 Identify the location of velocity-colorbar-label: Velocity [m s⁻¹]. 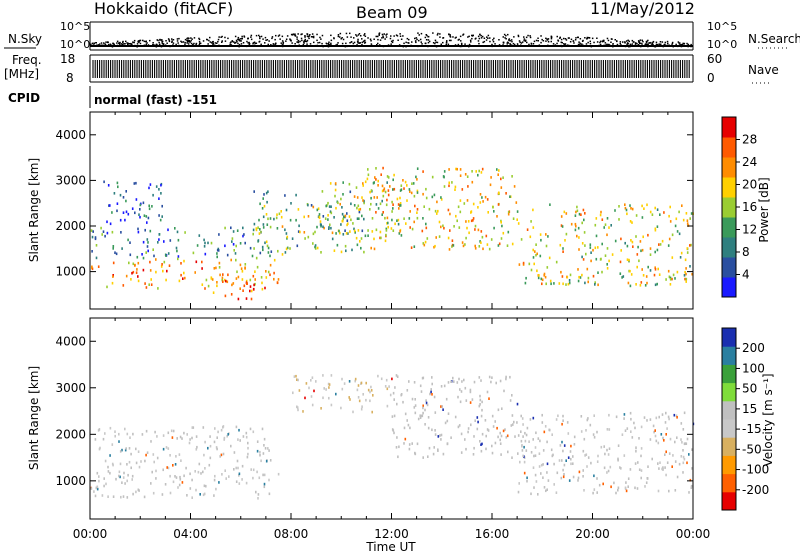
(768, 419).